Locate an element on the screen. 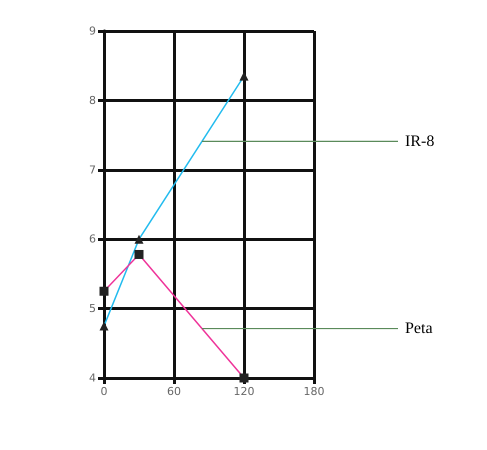  x-tick-label: 120 is located at coordinates (244, 391).